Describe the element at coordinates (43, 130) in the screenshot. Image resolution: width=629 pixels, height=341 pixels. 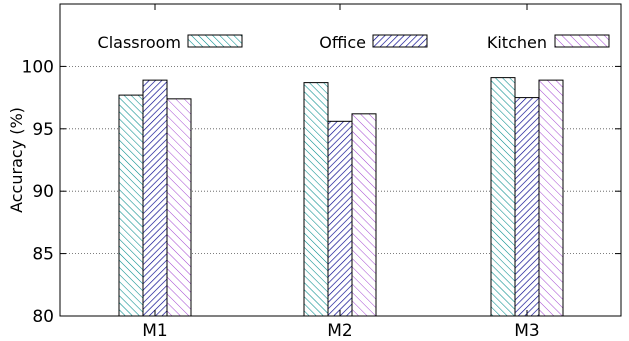
I see `y-tick-label: 95` at that location.